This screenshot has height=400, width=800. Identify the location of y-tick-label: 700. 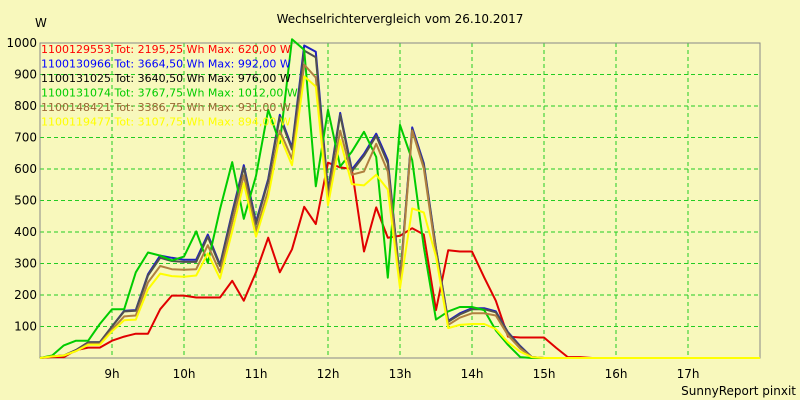
(25, 138).